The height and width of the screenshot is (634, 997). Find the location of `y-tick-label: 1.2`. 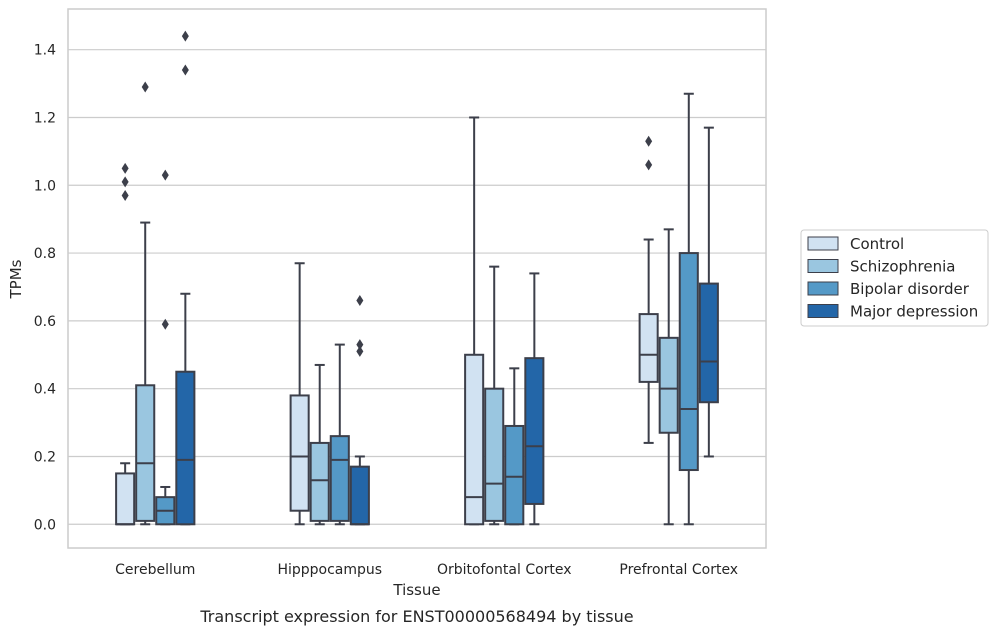

y-tick-label: 1.2 is located at coordinates (45, 118).